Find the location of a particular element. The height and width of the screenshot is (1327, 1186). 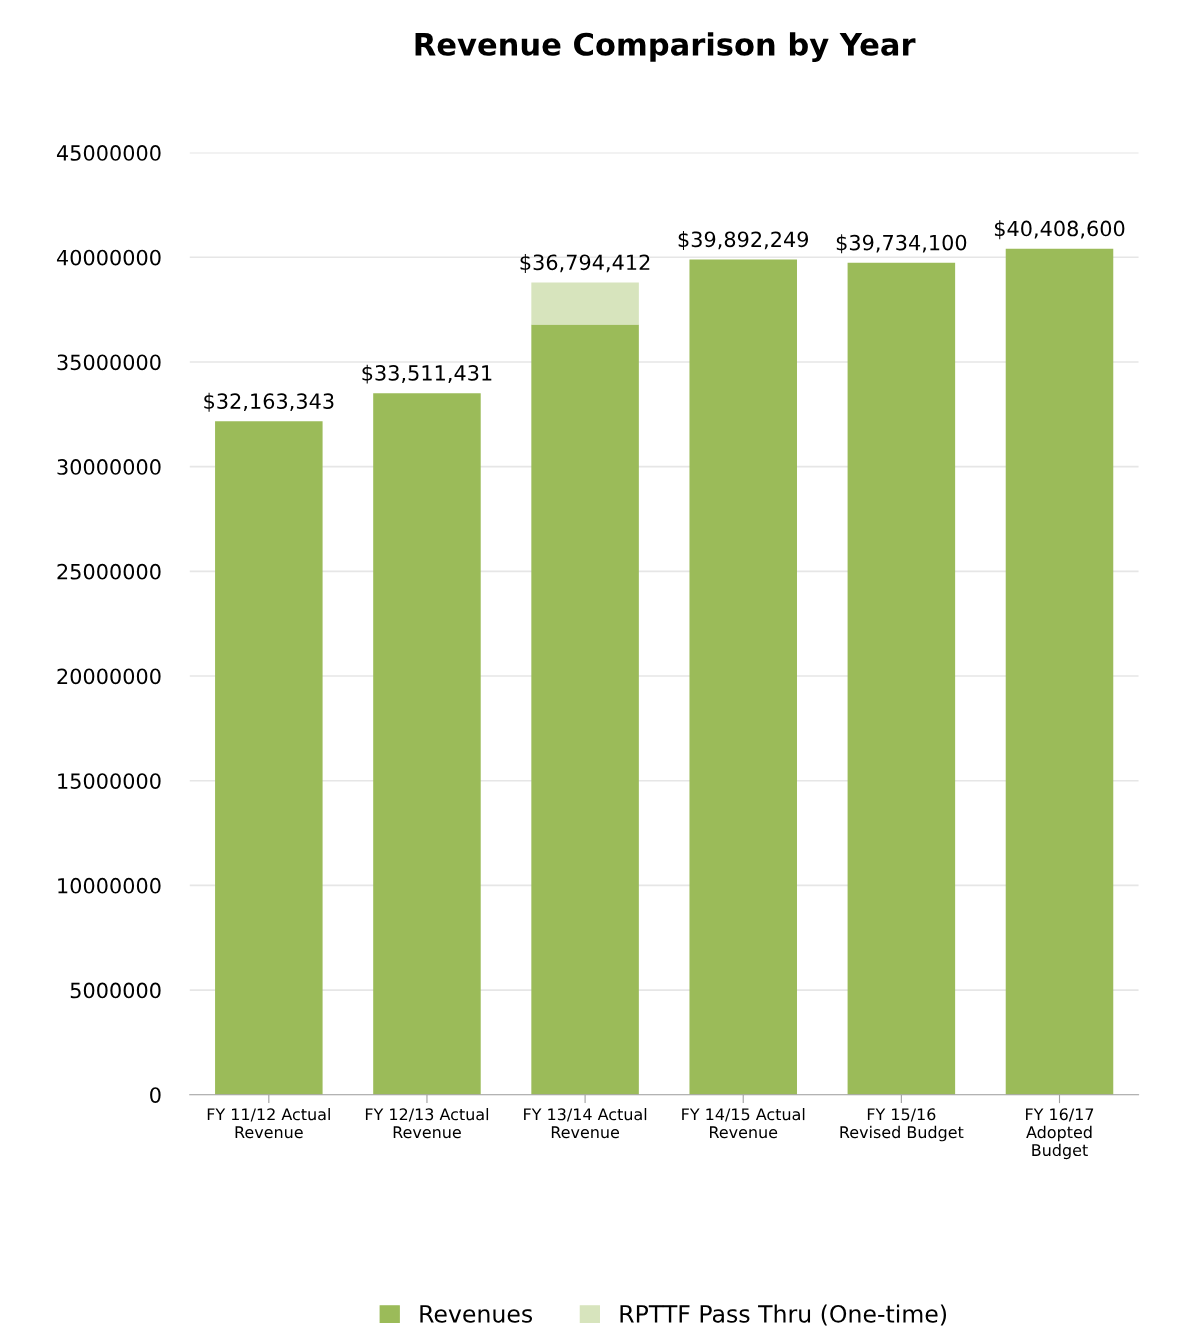

x-tick-label: FY 13/14 Actual Revenue is located at coordinates (585, 1123).